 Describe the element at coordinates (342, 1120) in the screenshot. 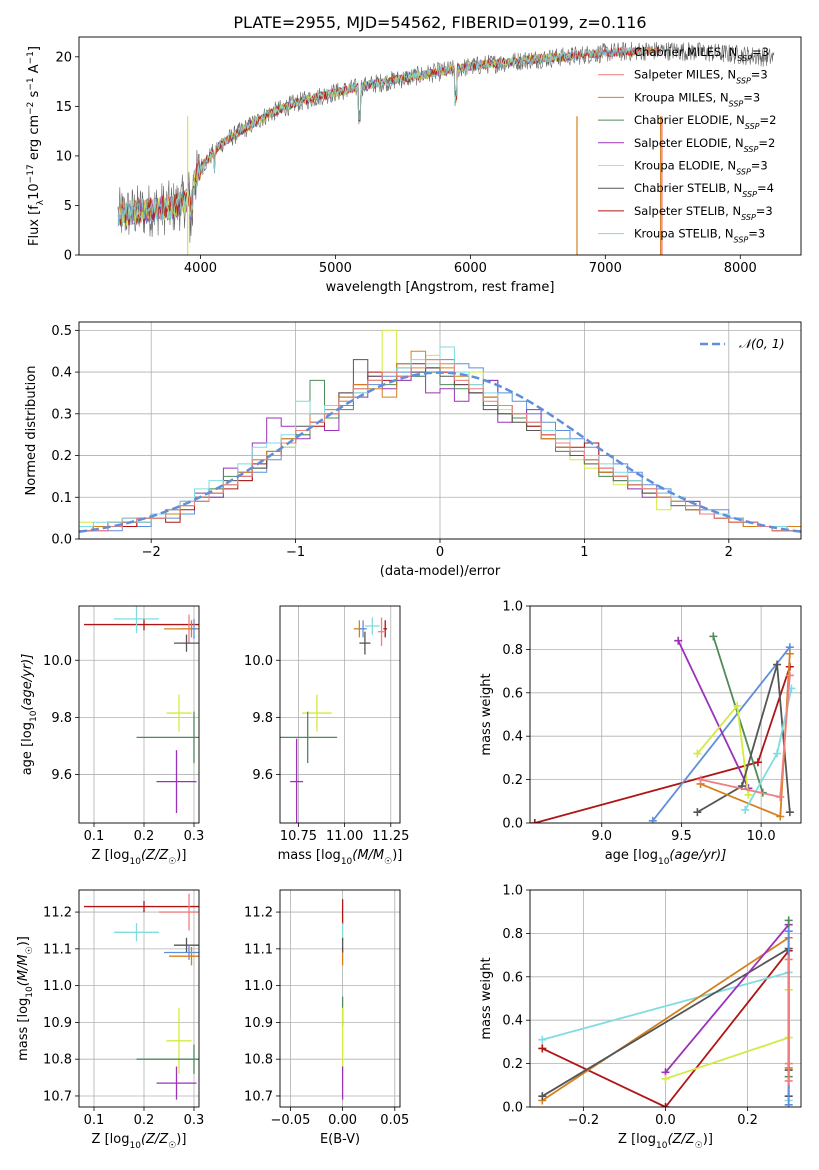

I see `x-tick-label: 0.00` at that location.